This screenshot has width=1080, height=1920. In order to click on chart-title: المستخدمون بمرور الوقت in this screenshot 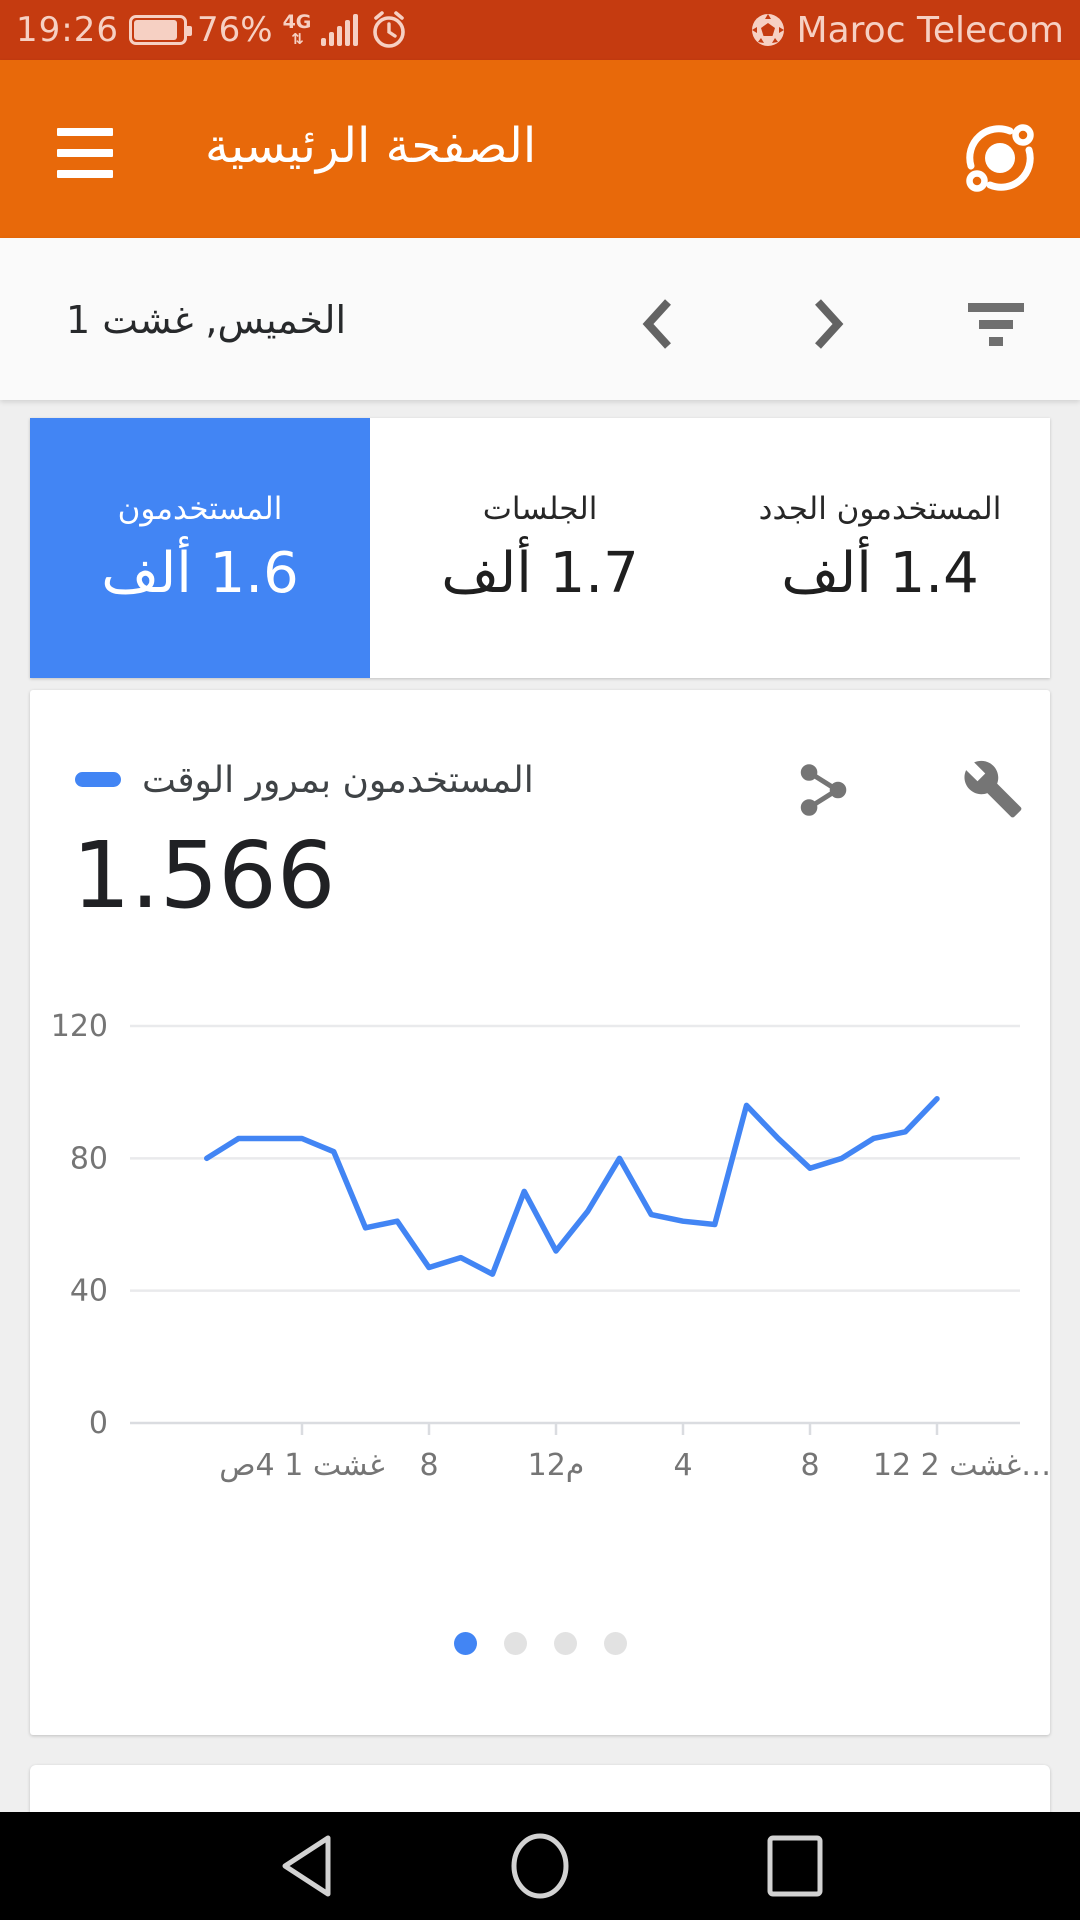, I will do `click(338, 780)`.